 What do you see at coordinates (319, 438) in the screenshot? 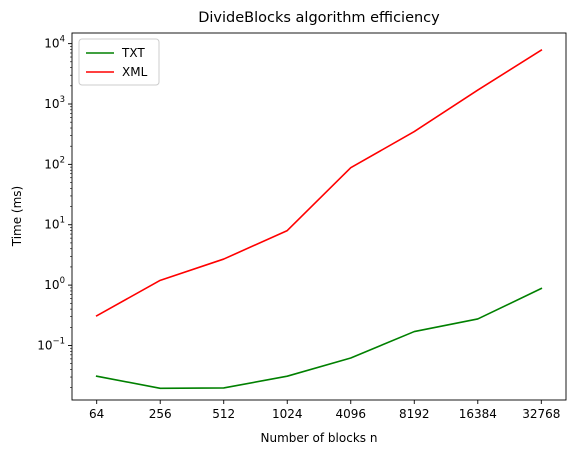
I see `x-axis-label: Number of blocks n` at bounding box center [319, 438].